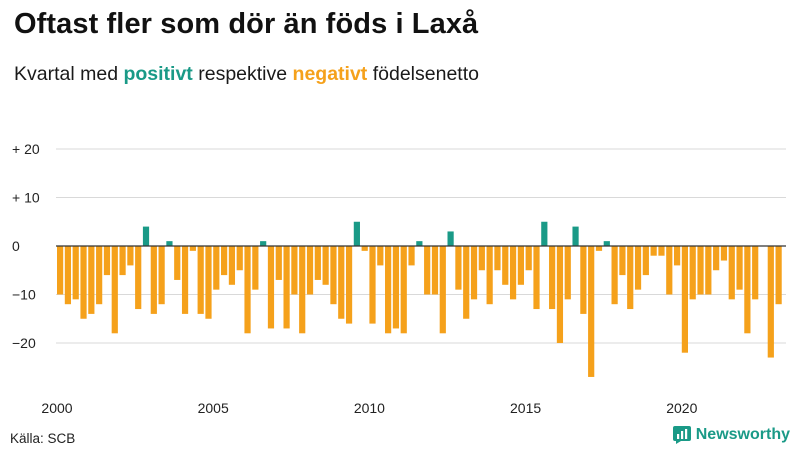 This screenshot has height=450, width=800. What do you see at coordinates (158, 74) in the screenshot?
I see `subtitle-positive-word: positivt` at bounding box center [158, 74].